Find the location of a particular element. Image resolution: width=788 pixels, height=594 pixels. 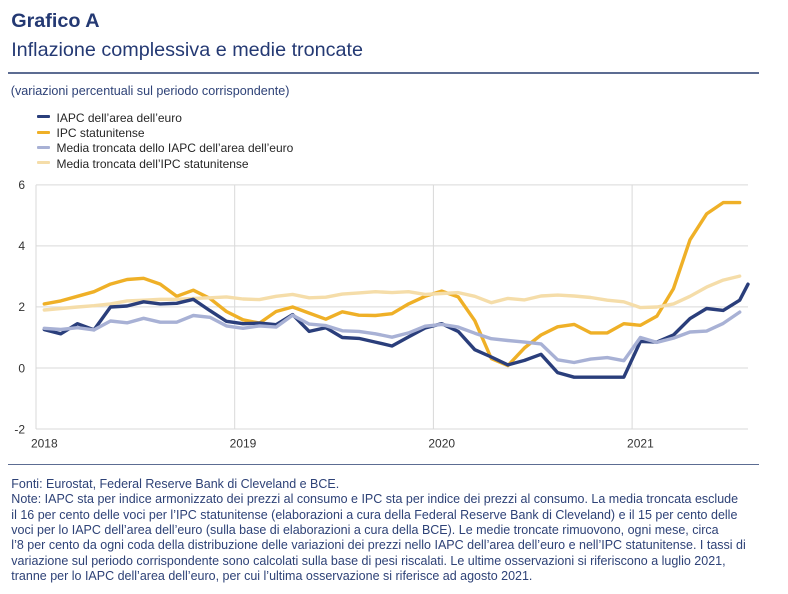

svg-text: 2019 is located at coordinates (243, 444).